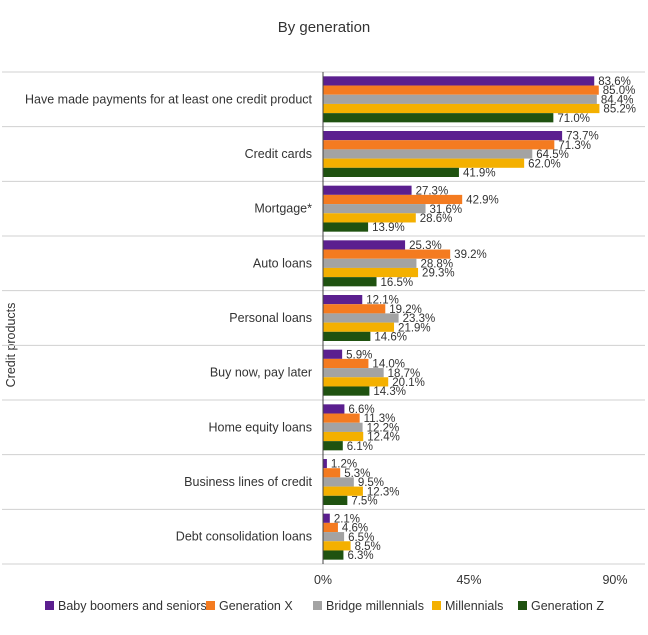 The image size is (648, 635). I want to click on x-axis-ticks: 0% 45% 90%, so click(471, 580).